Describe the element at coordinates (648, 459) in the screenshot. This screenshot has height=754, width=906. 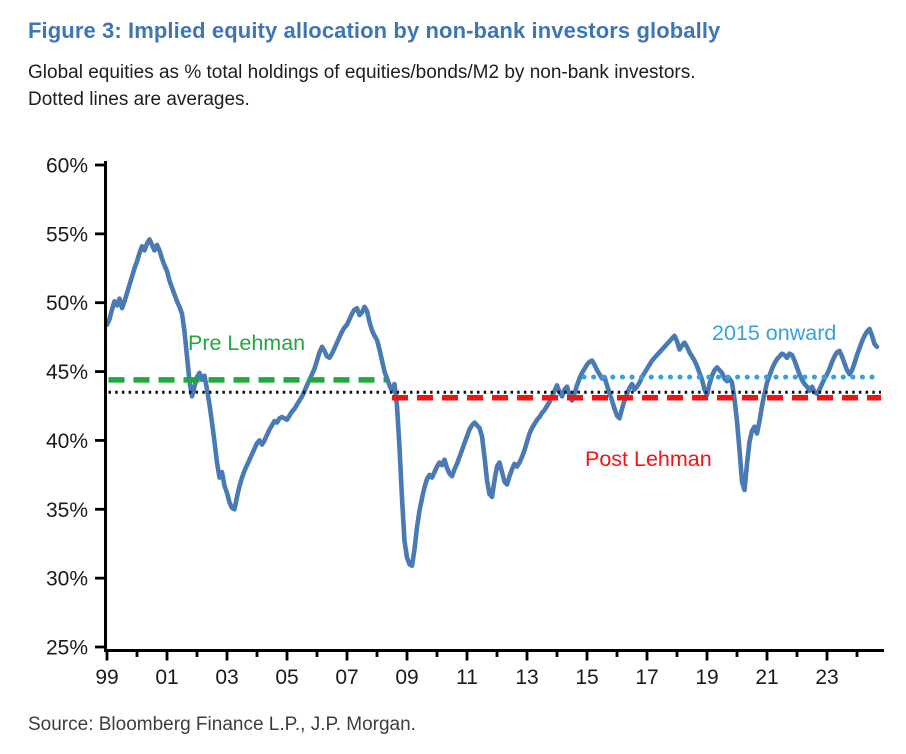
I see `annotation-post-lehman-label: Post Lehman` at that location.